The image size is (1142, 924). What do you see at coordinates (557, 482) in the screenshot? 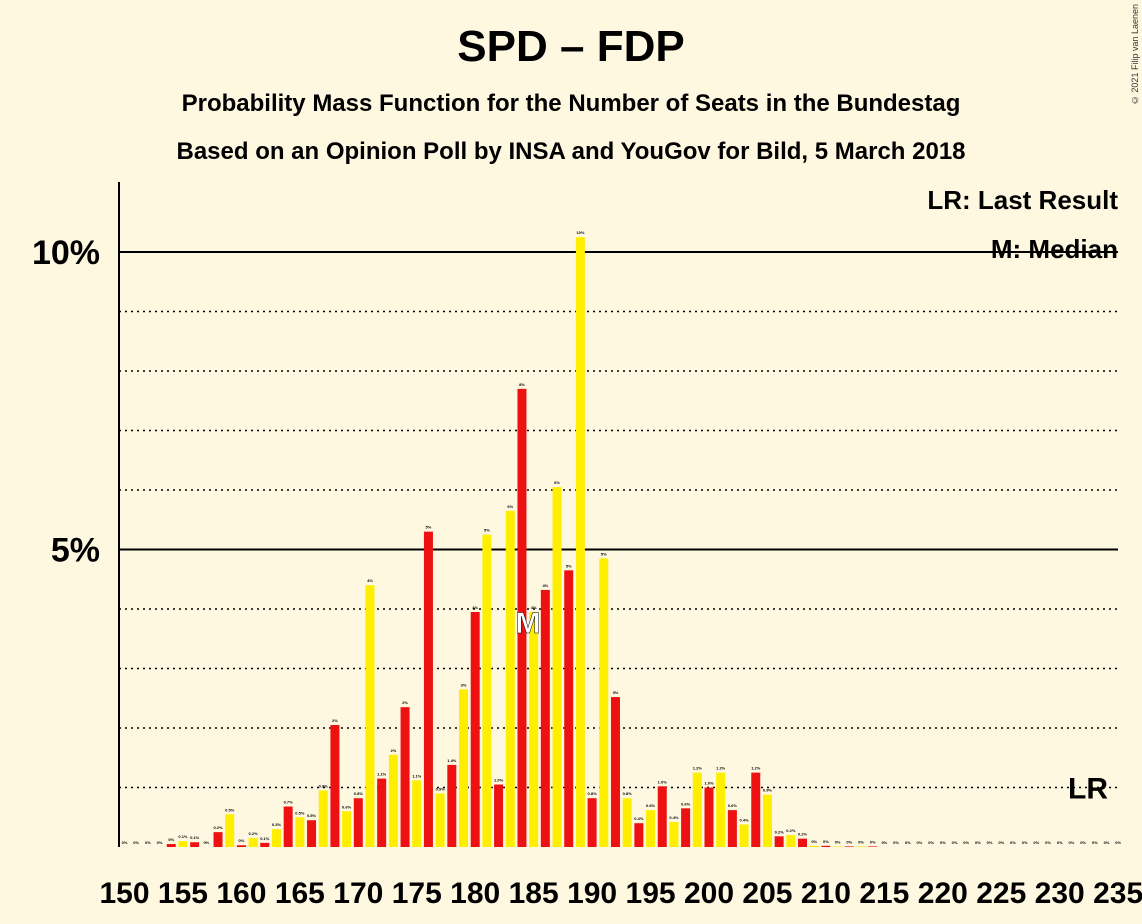
I see `data-label: 6%` at bounding box center [557, 482].